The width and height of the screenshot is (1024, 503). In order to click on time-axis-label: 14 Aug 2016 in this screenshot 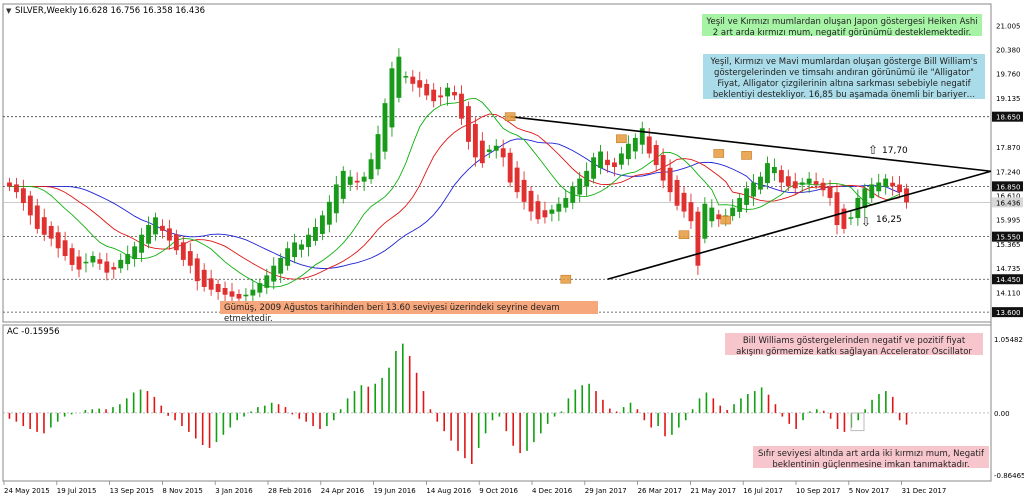, I will do `click(448, 491)`.